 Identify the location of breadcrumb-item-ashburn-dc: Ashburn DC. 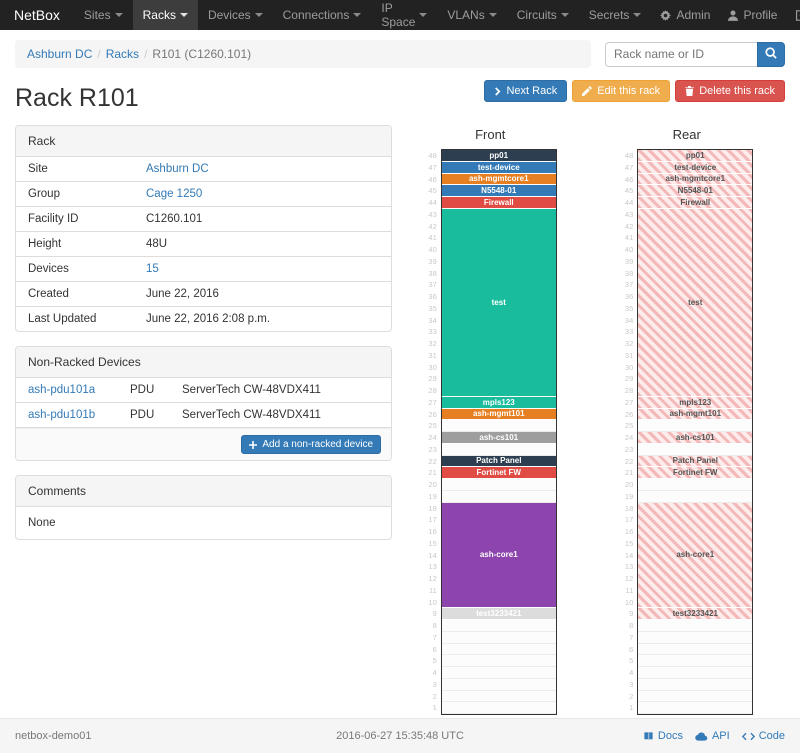
(60, 54).